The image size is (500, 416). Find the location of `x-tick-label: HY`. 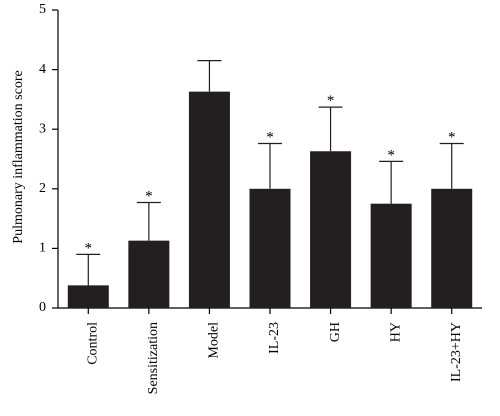

x-tick-label: HY is located at coordinates (395, 332).